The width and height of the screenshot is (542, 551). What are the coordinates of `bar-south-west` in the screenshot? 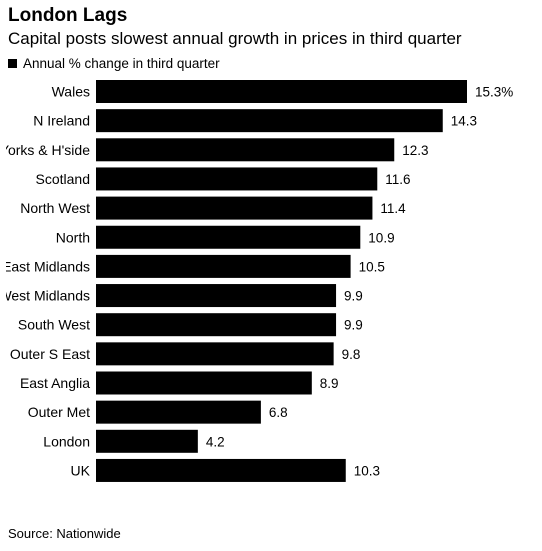 It's located at (216, 325).